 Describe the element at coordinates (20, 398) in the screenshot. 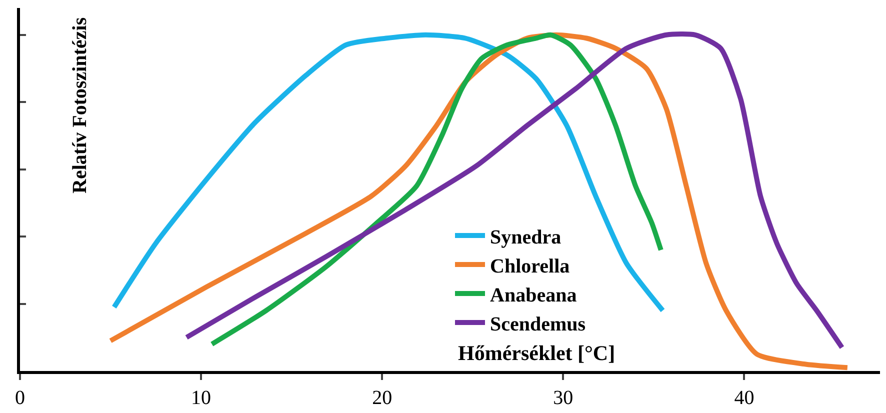

I see `x-tick-label: 0` at that location.